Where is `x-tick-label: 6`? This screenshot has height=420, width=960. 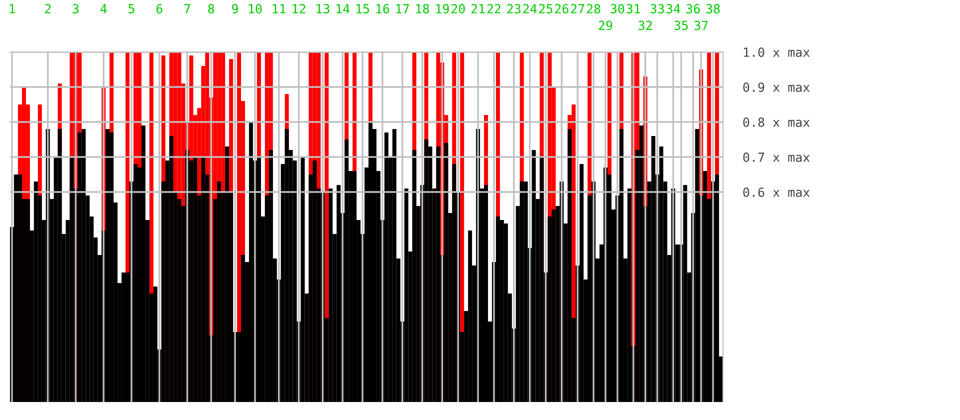 x-tick-label: 6 is located at coordinates (159, 9).